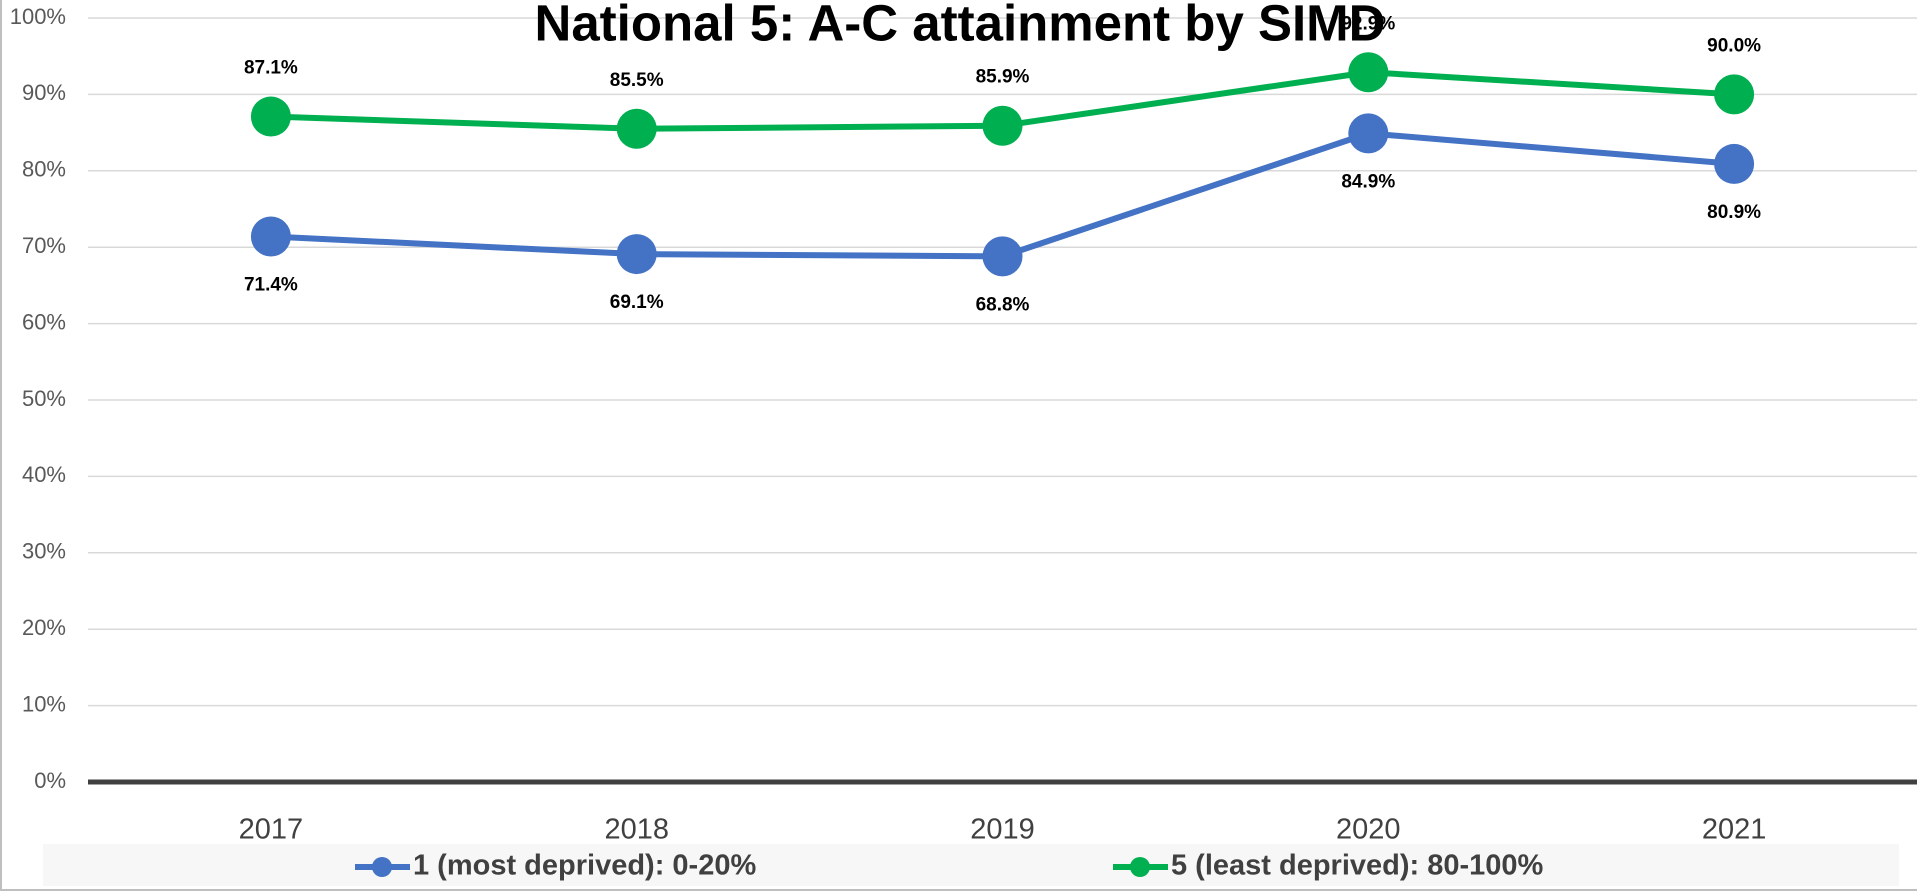 This screenshot has height=894, width=1917. What do you see at coordinates (1368, 181) in the screenshot?
I see `data-label: 84.9%` at bounding box center [1368, 181].